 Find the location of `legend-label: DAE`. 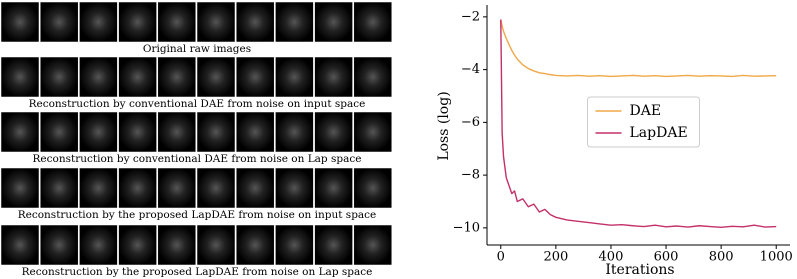

legend-label: DAE is located at coordinates (646, 111).